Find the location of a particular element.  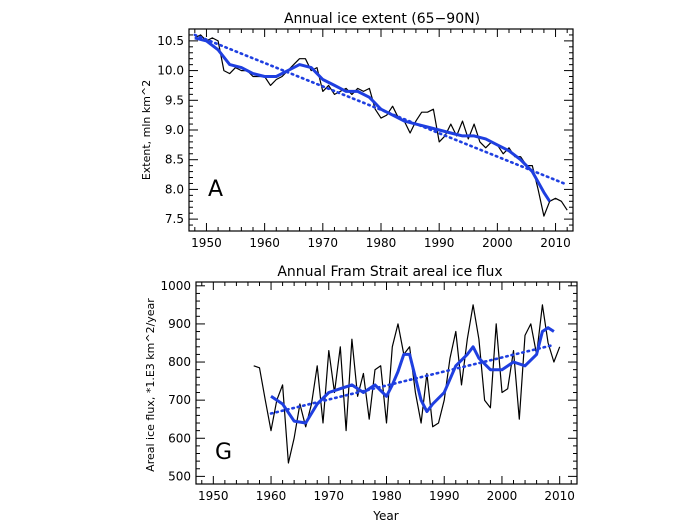

y-tick-label: 10.5 is located at coordinates (170, 41).